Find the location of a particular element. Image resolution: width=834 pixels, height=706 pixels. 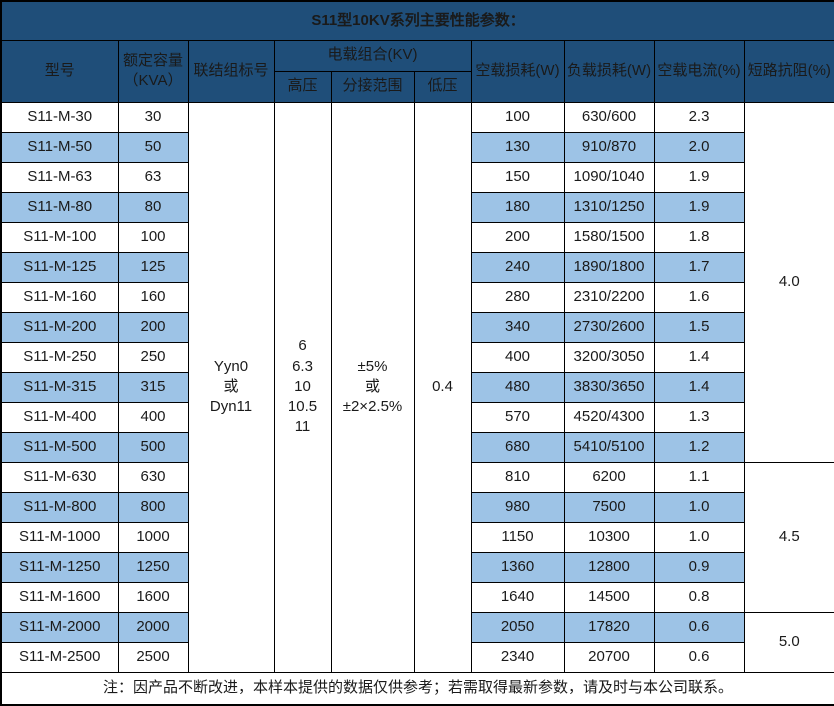

load-loss-cell: 1890/1800 is located at coordinates (609, 267).